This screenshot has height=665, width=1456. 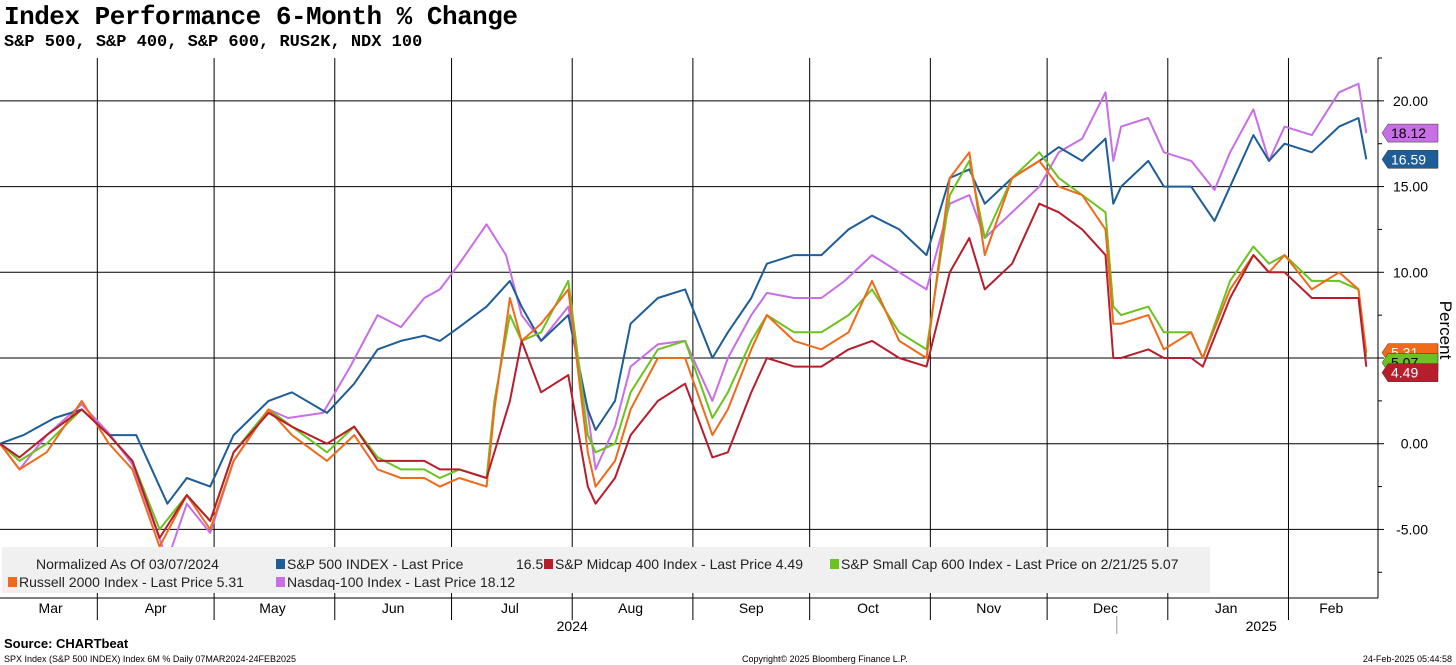 I want to click on last-value-tag: 4.49, so click(x=1410, y=372).